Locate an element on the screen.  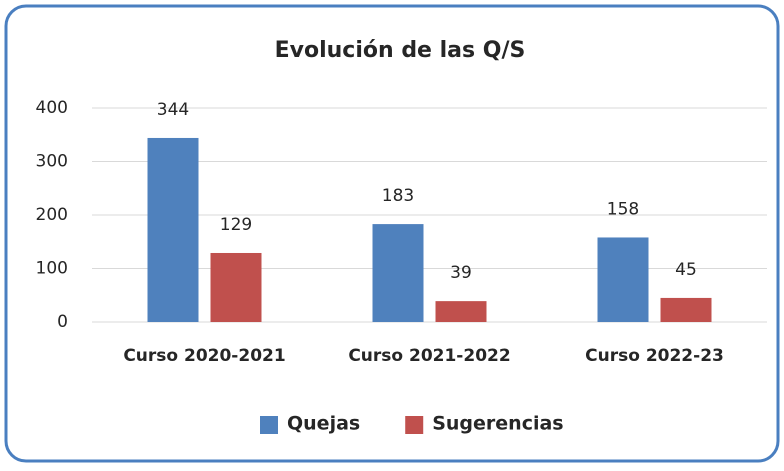
legend-label: Quejas is located at coordinates (323, 424).